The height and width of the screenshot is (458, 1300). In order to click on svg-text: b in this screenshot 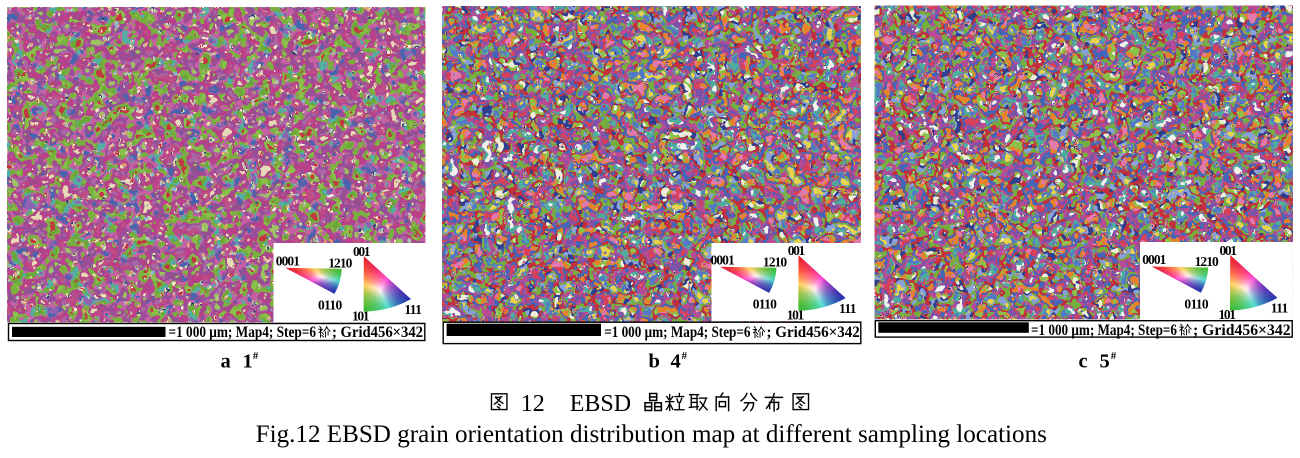, I will do `click(654, 362)`.